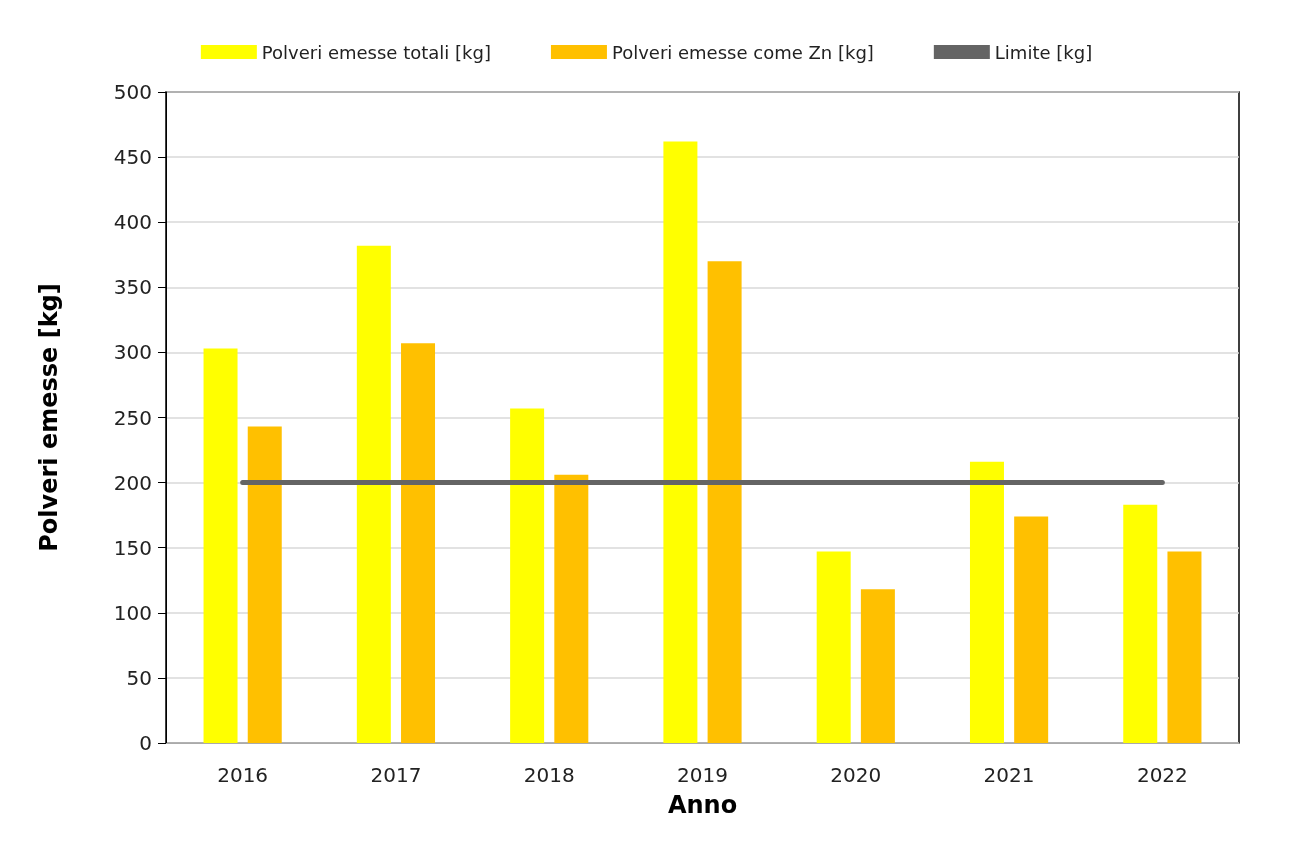 The width and height of the screenshot is (1293, 843). What do you see at coordinates (742, 52) in the screenshot?
I see `legend-label: Polveri emesse come Zn [kg]` at bounding box center [742, 52].